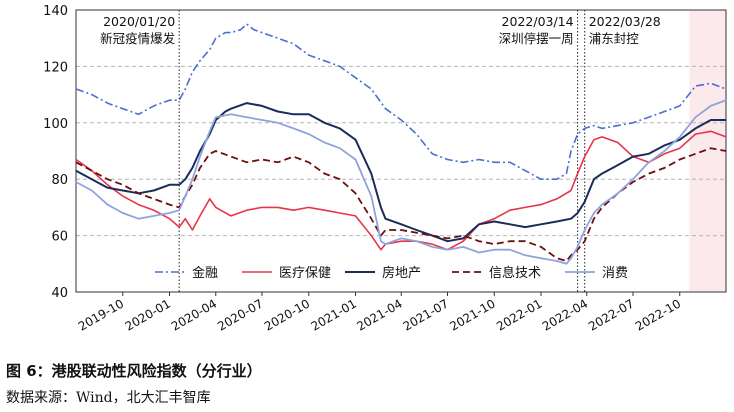 The height and width of the screenshot is (412, 734). Describe the element at coordinates (287, 314) in the screenshot. I see `x-tick-label: 2020-10` at that location.